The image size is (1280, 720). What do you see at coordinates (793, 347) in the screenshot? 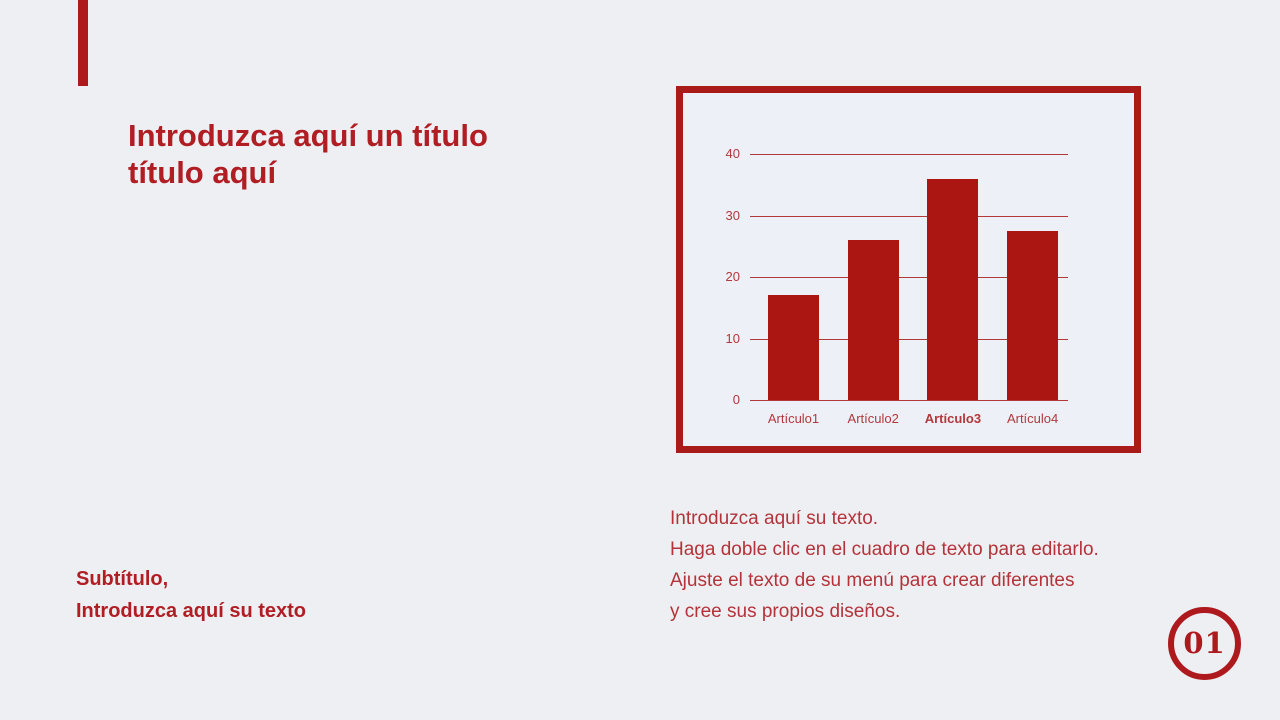
I see `bar-Artículo1` at bounding box center [793, 347].